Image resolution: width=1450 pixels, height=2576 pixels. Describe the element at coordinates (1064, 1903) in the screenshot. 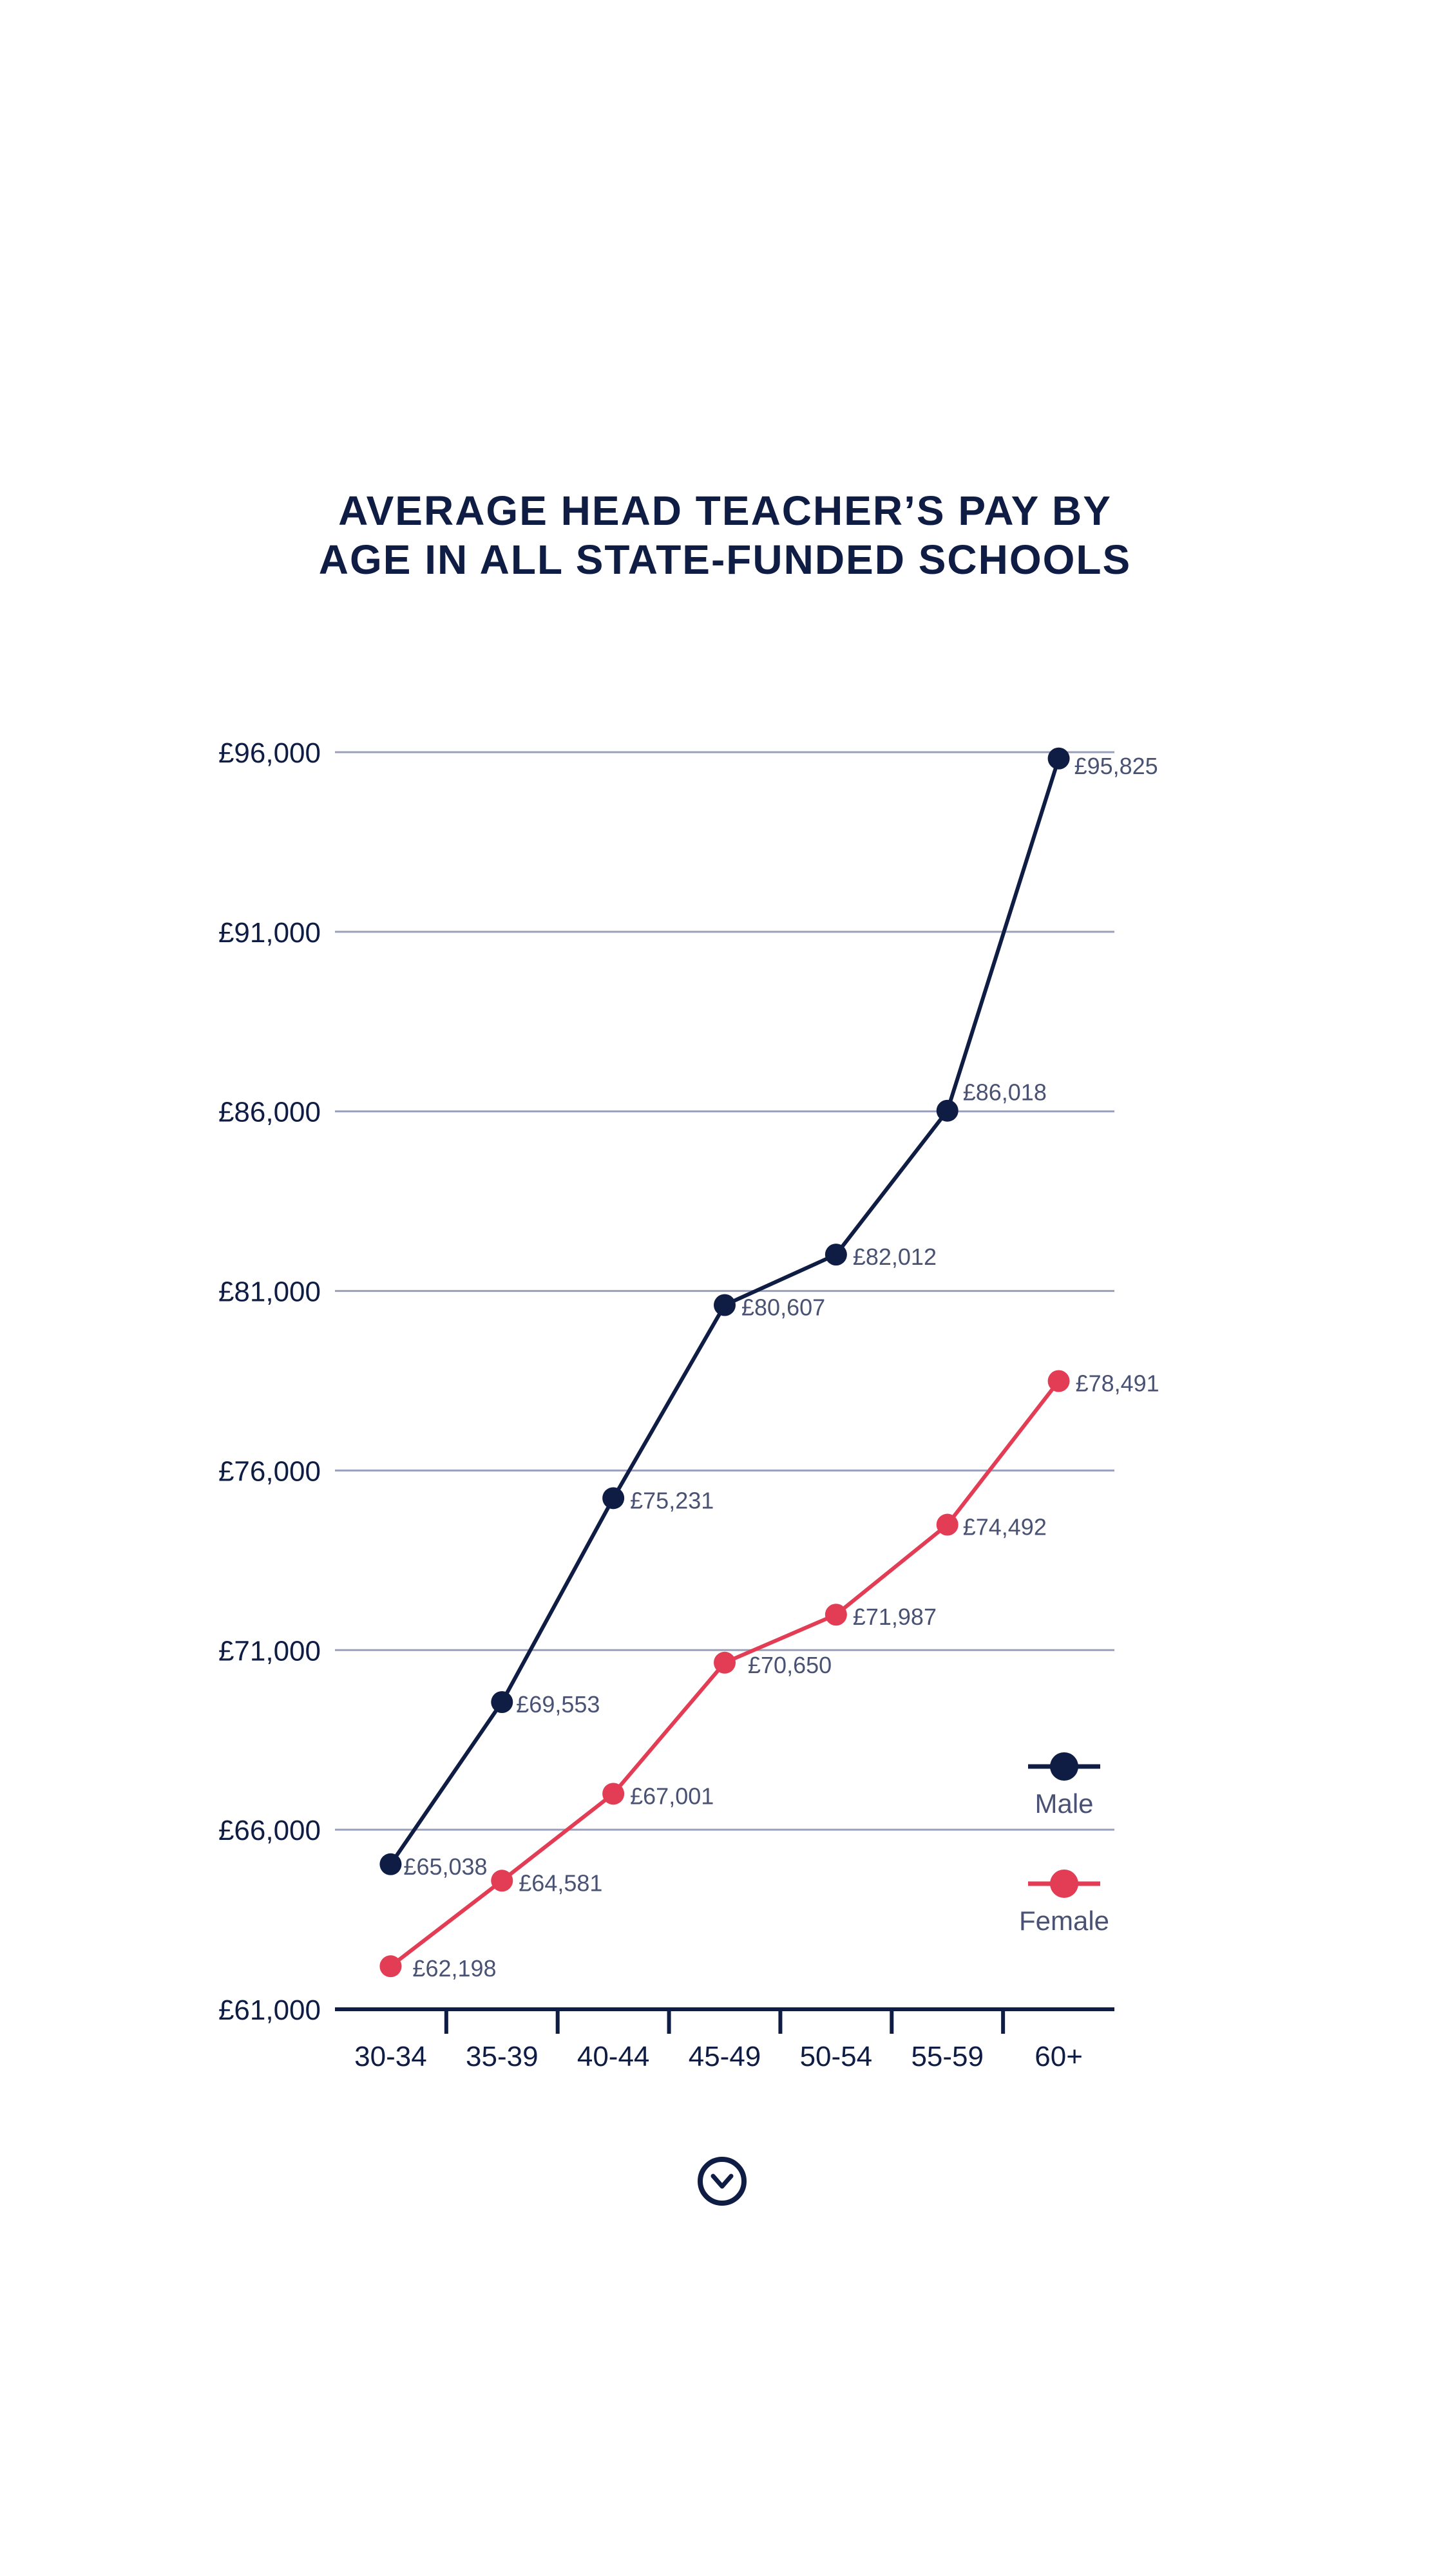

I see `legend-item-female: Female` at that location.